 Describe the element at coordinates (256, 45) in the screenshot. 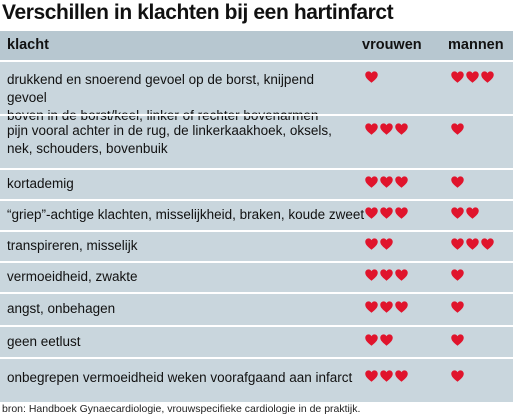

I see `table-header: klacht vrouwen mannen` at that location.